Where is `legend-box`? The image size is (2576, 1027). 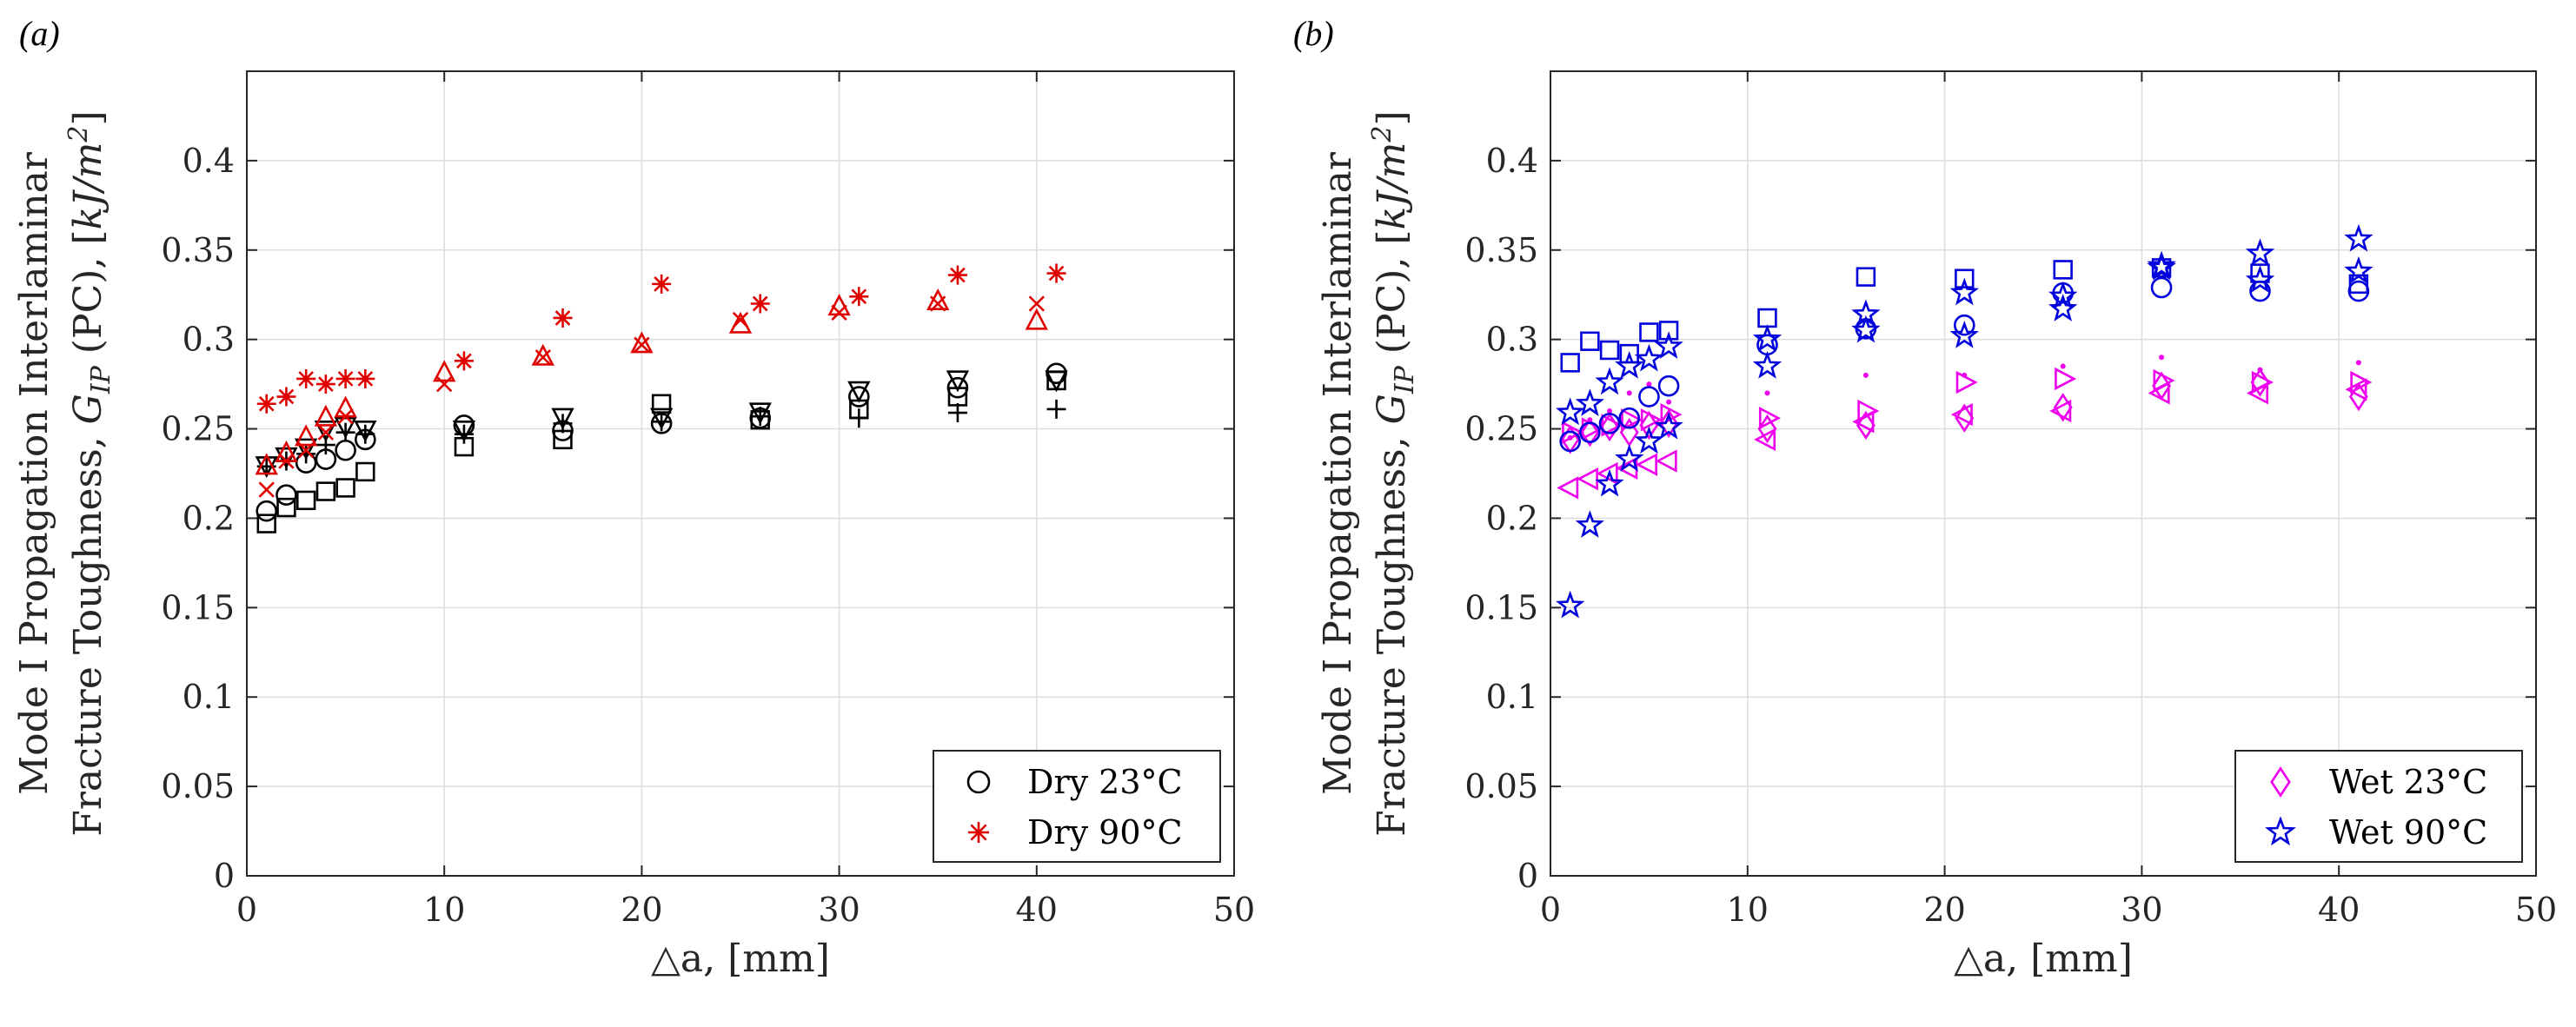 legend-box is located at coordinates (1077, 806).